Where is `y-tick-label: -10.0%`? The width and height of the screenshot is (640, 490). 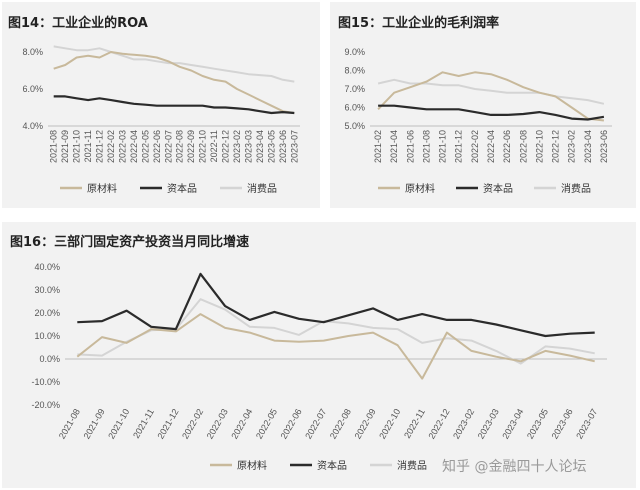
y-tick-label: -10.0% is located at coordinates (45, 382).